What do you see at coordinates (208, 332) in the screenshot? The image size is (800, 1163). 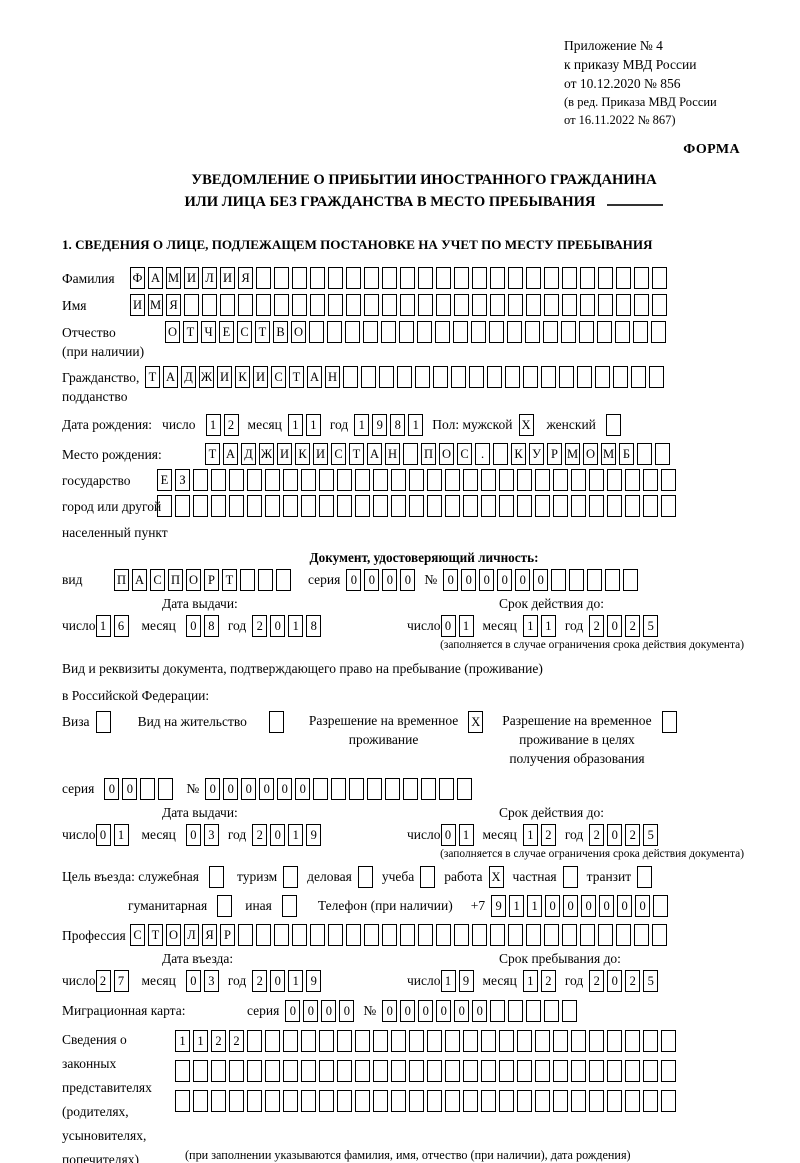 I see `char-cell: Ч` at bounding box center [208, 332].